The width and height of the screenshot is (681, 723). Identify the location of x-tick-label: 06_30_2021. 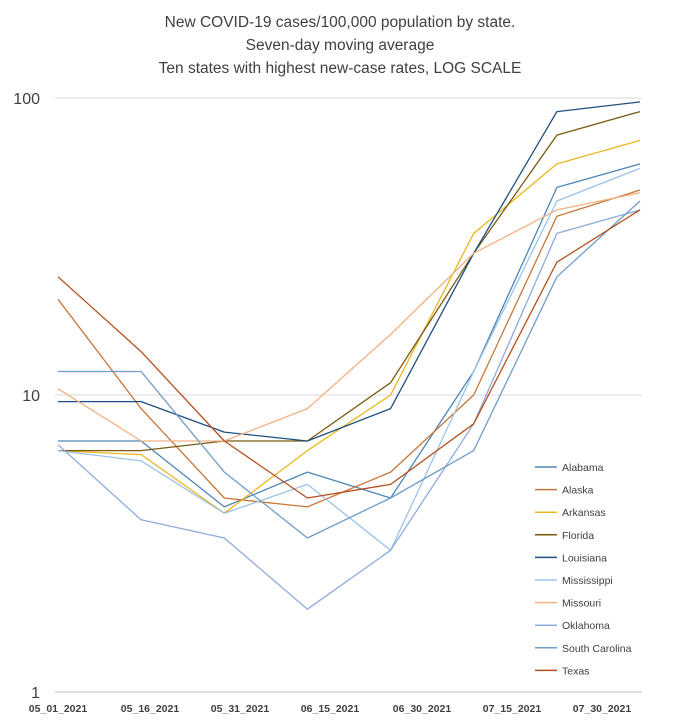
(422, 709).